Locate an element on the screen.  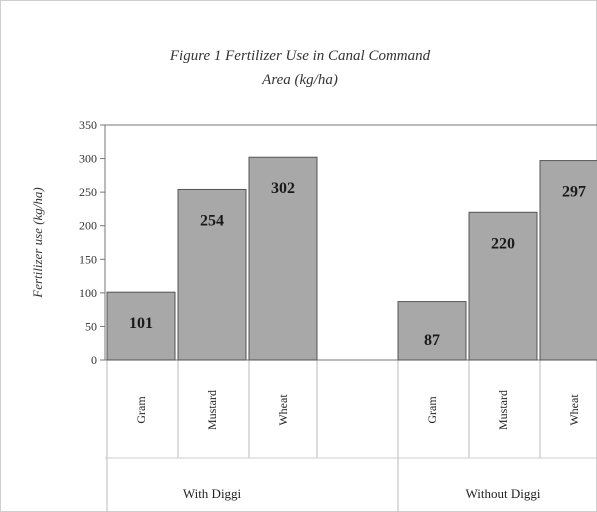
group-label: Without Diggi is located at coordinates (503, 493).